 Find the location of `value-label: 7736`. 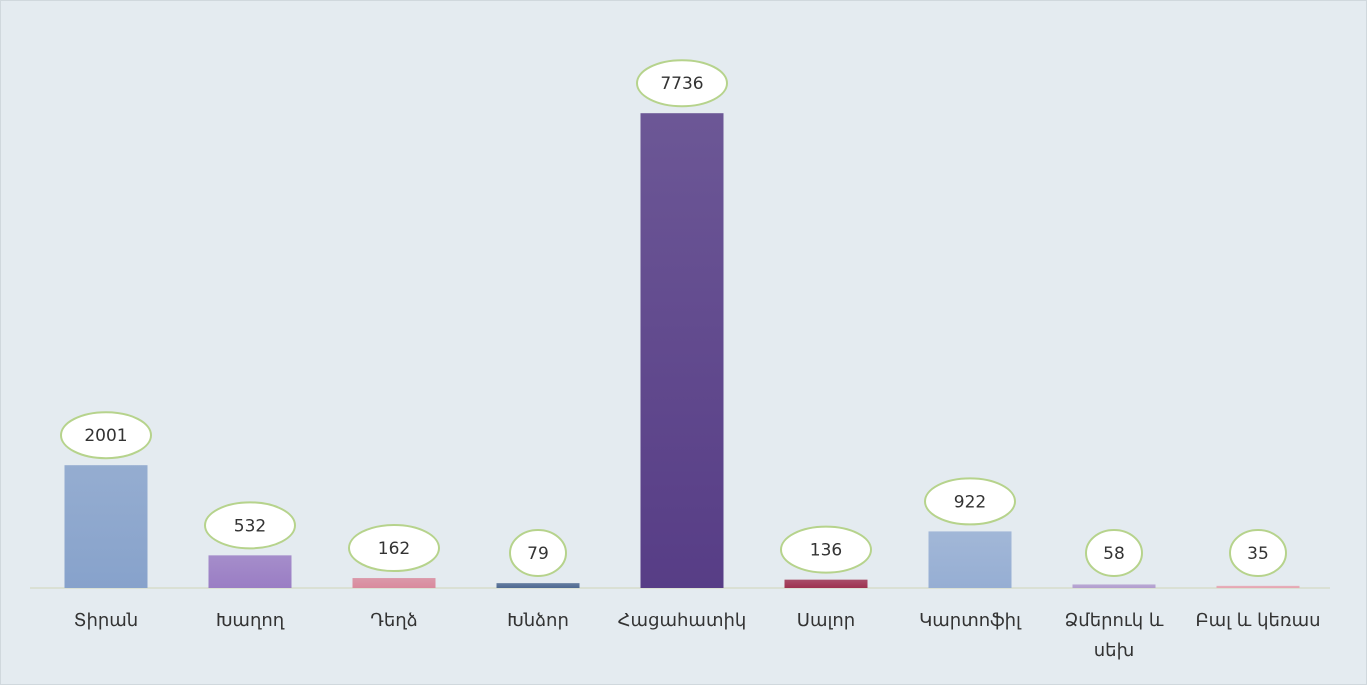

value-label: 7736 is located at coordinates (681, 84).